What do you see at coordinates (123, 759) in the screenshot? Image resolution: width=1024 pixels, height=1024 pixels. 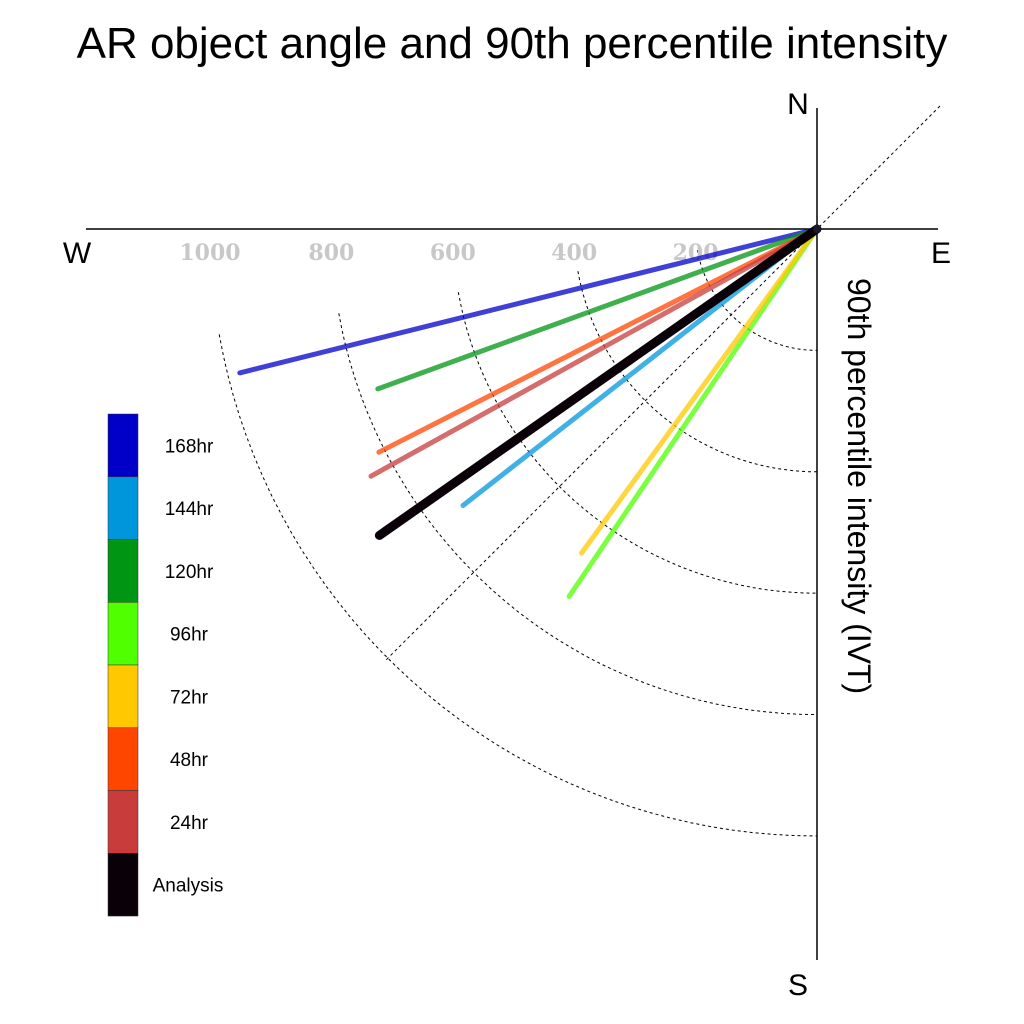 I see `legend-swatch-48hr` at bounding box center [123, 759].